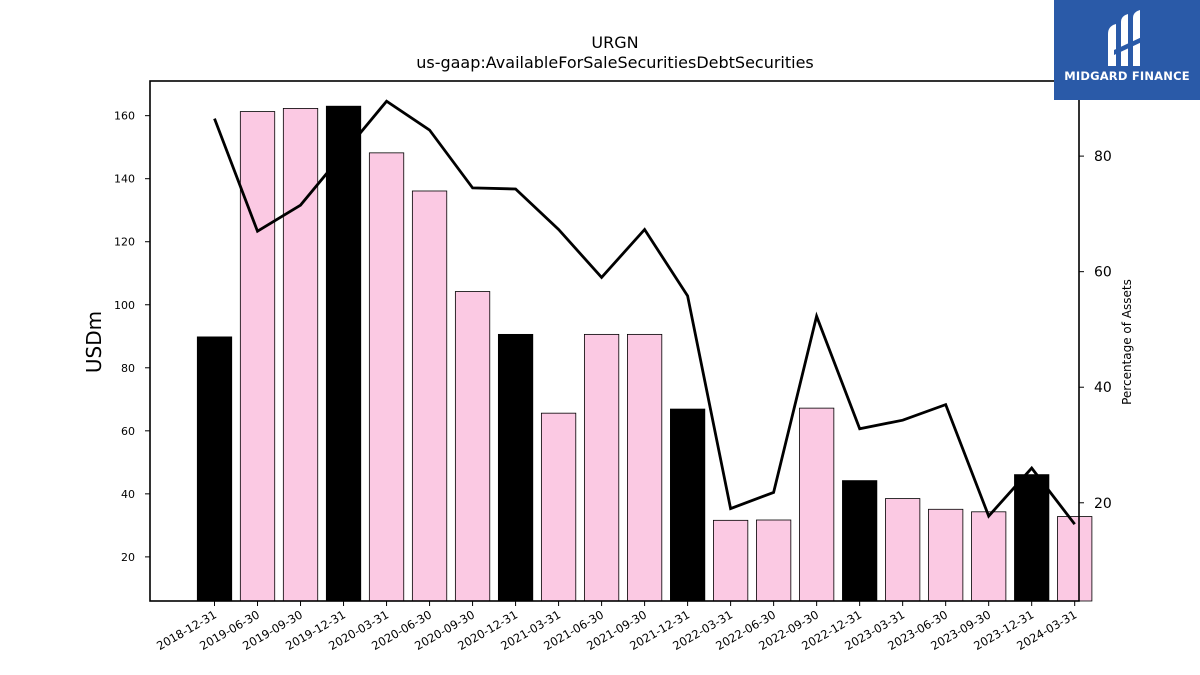 The width and height of the screenshot is (1200, 675). What do you see at coordinates (94, 342) in the screenshot?
I see `y-axis-label: USDm` at bounding box center [94, 342].